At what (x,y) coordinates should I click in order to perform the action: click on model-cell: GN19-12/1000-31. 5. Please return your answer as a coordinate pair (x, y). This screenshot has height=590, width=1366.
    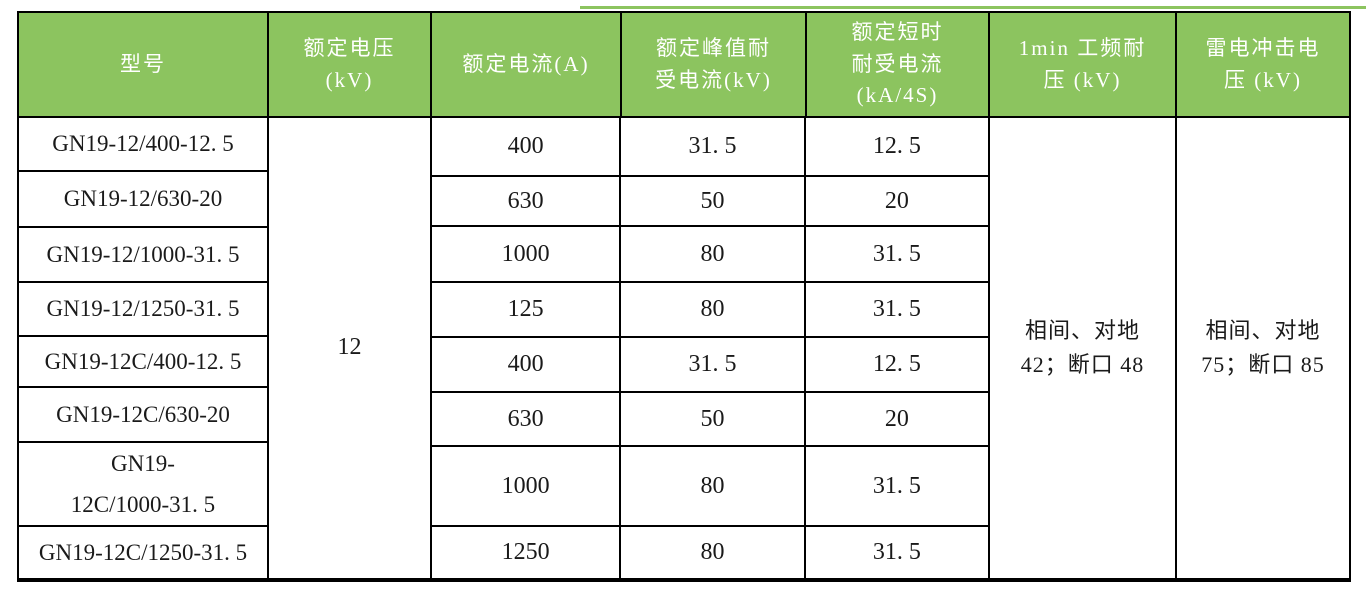
    Looking at the image, I should click on (143, 255).